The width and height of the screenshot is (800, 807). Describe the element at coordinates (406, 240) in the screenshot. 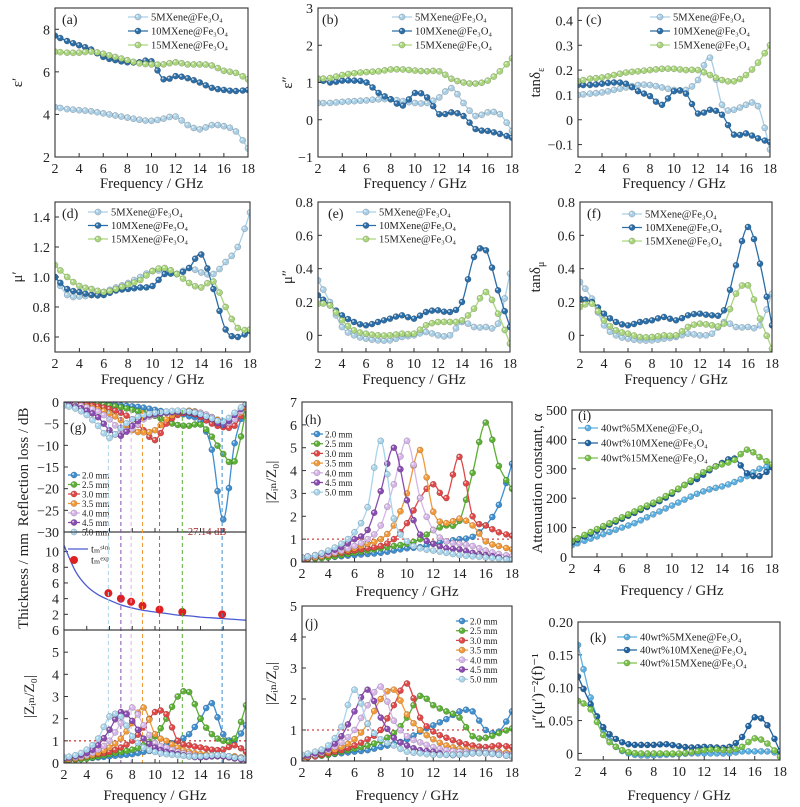

I see `legend-item: 15MXene@Fe₃O₄` at that location.